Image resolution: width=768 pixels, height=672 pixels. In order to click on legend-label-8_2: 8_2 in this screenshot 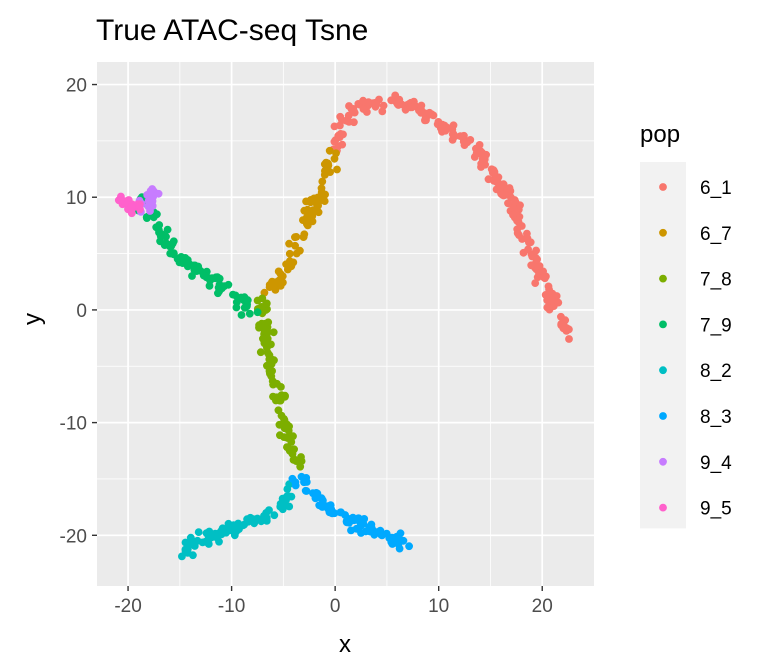, I will do `click(716, 371)`.